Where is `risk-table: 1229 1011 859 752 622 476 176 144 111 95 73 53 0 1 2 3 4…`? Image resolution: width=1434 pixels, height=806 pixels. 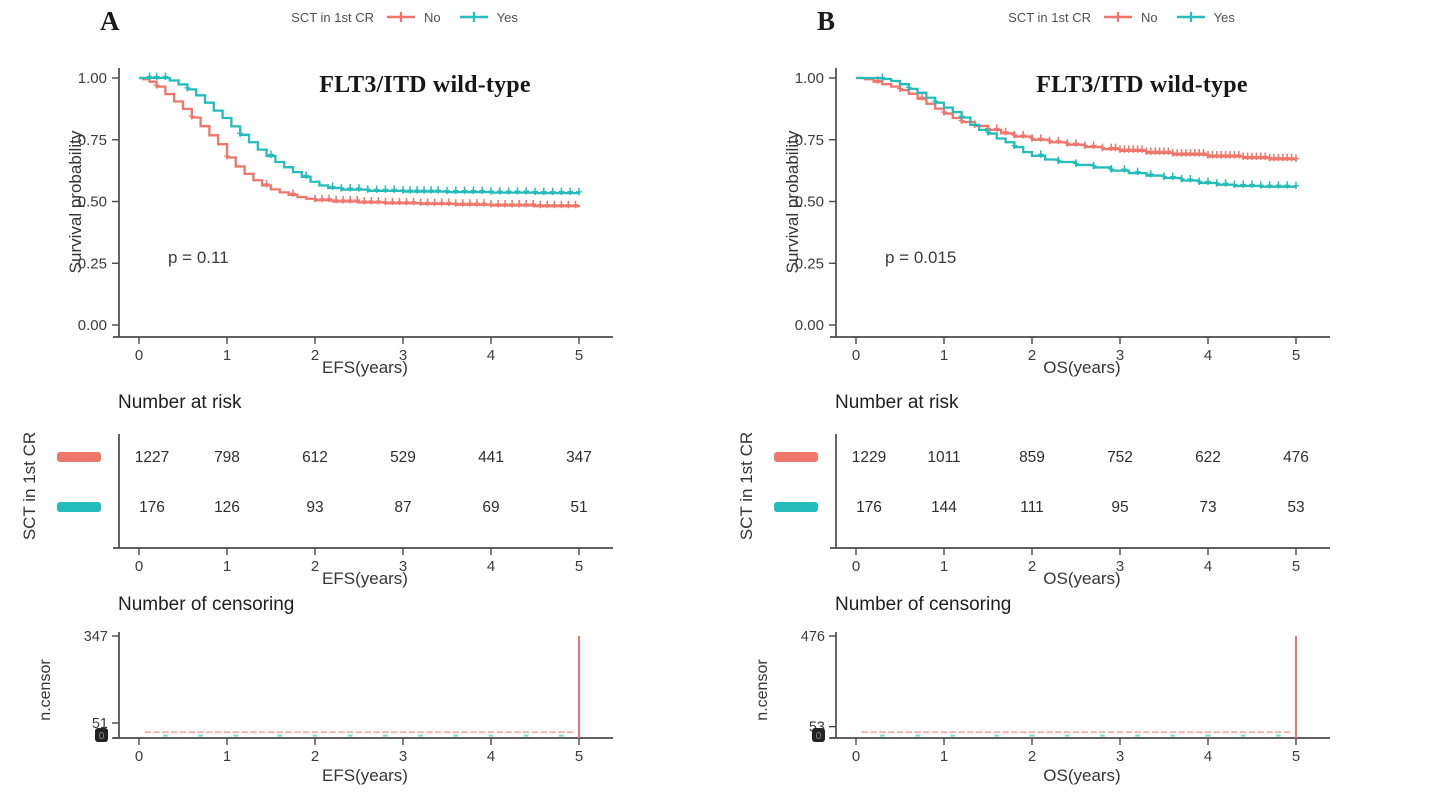
risk-table: 1229 1011 859 752 622 476 176 144 111 95 73 53 0 1 2 3 4… is located at coordinates (1075, 488).